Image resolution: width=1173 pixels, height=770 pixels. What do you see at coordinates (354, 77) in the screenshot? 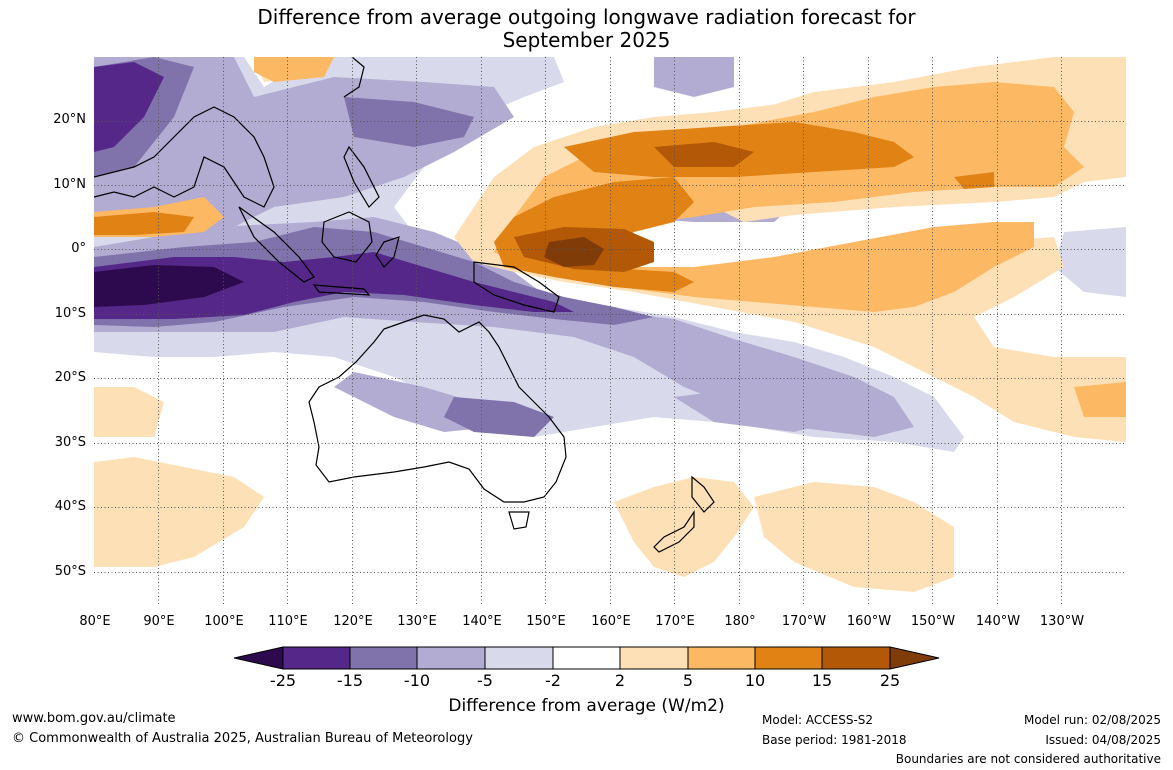
I see `japan-coastline` at bounding box center [354, 77].